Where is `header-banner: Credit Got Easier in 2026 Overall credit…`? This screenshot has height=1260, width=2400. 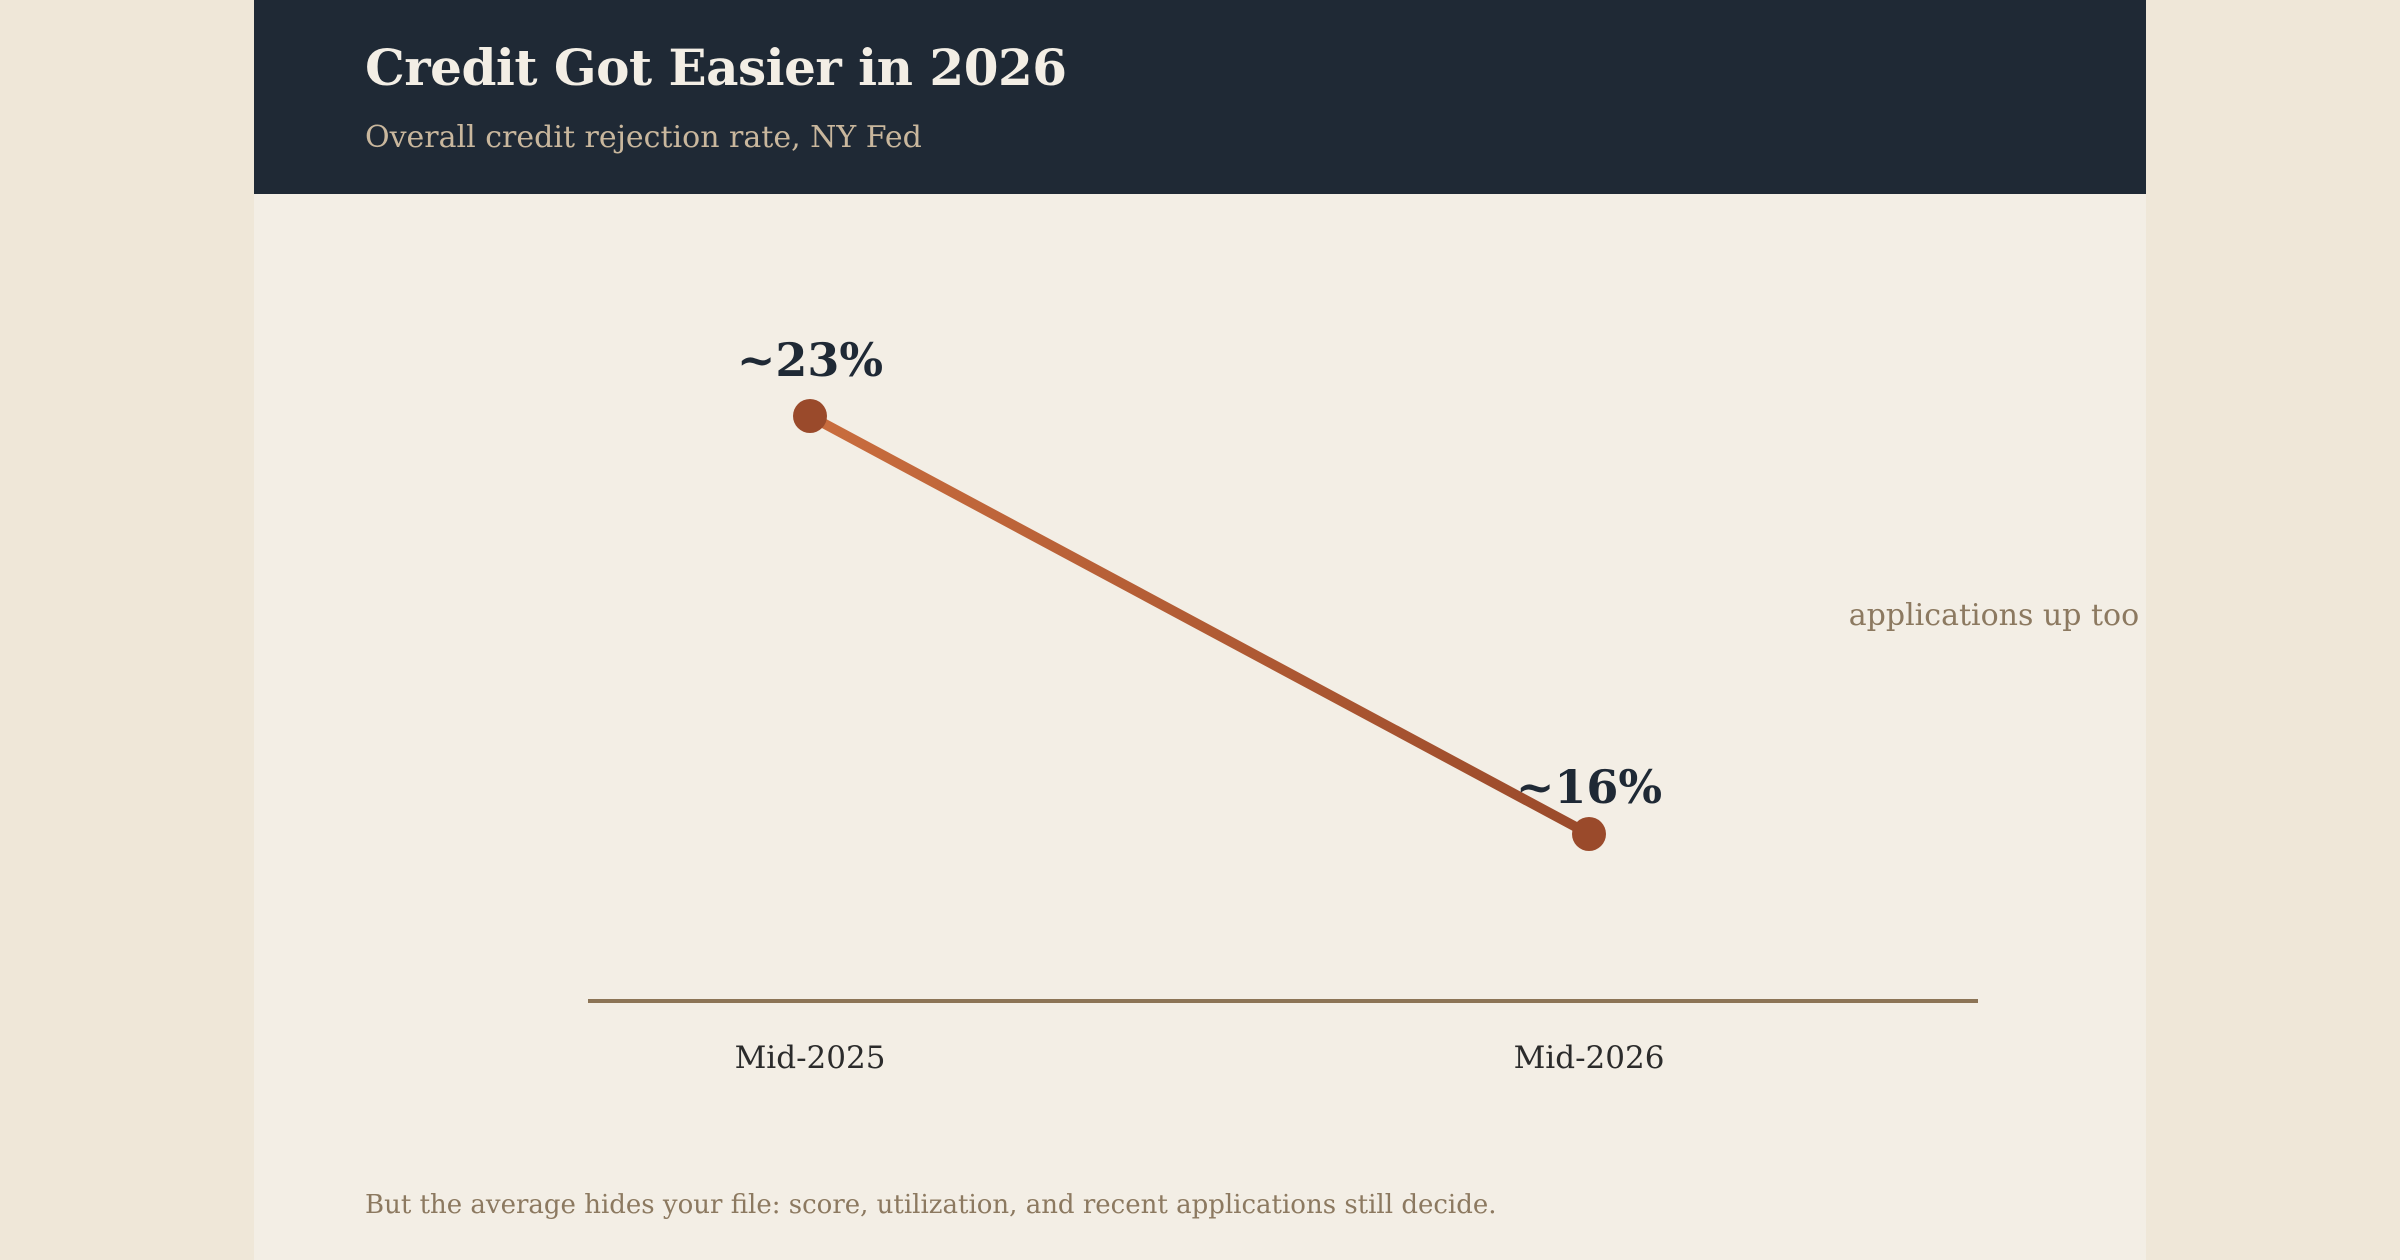 header-banner: Credit Got Easier in 2026 Overall credit… is located at coordinates (1200, 97).